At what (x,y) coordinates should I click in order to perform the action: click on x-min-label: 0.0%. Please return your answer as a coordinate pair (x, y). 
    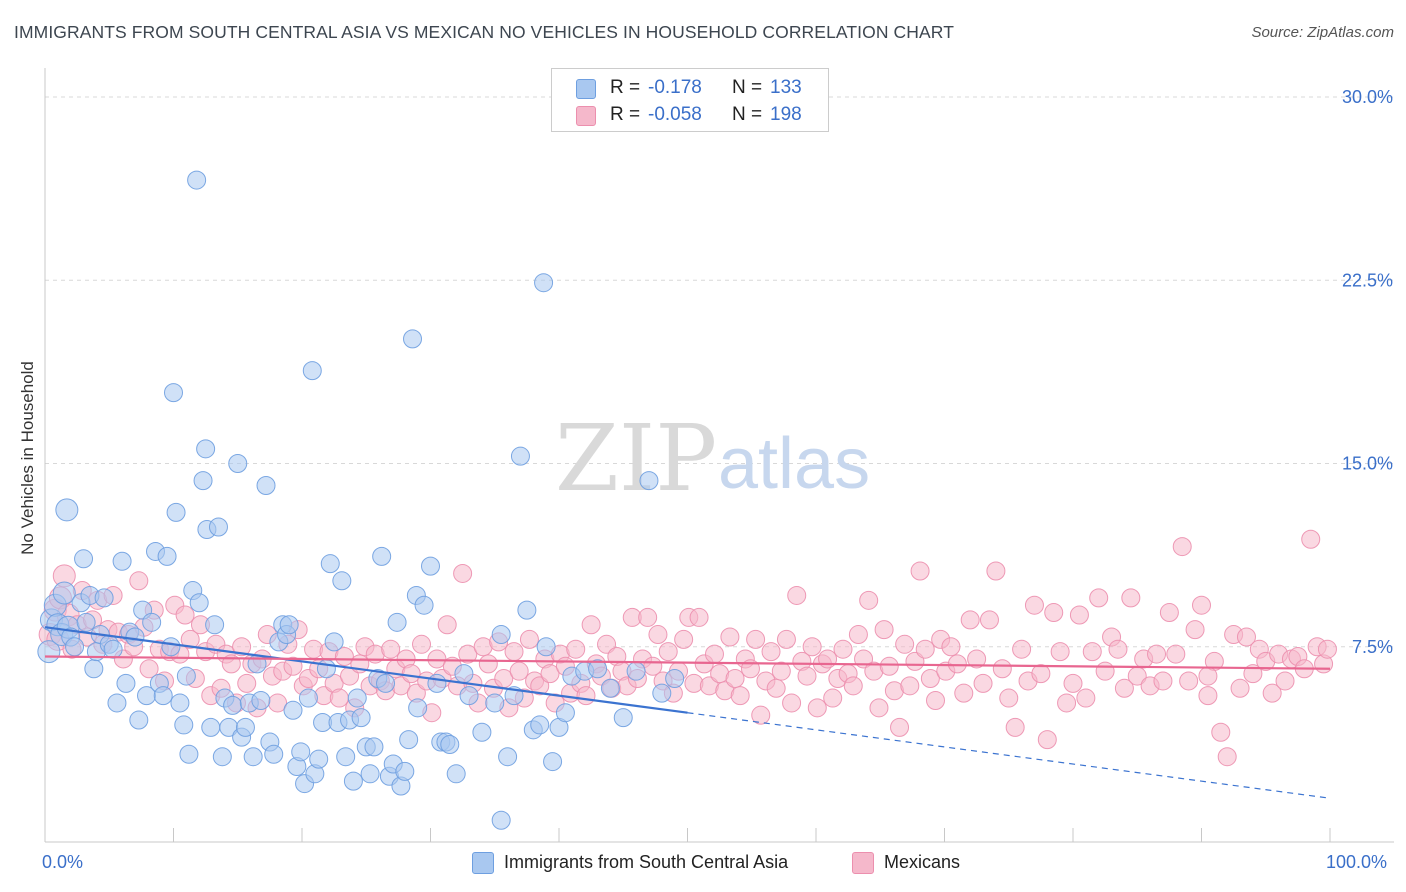
    Looking at the image, I should click on (63, 862).